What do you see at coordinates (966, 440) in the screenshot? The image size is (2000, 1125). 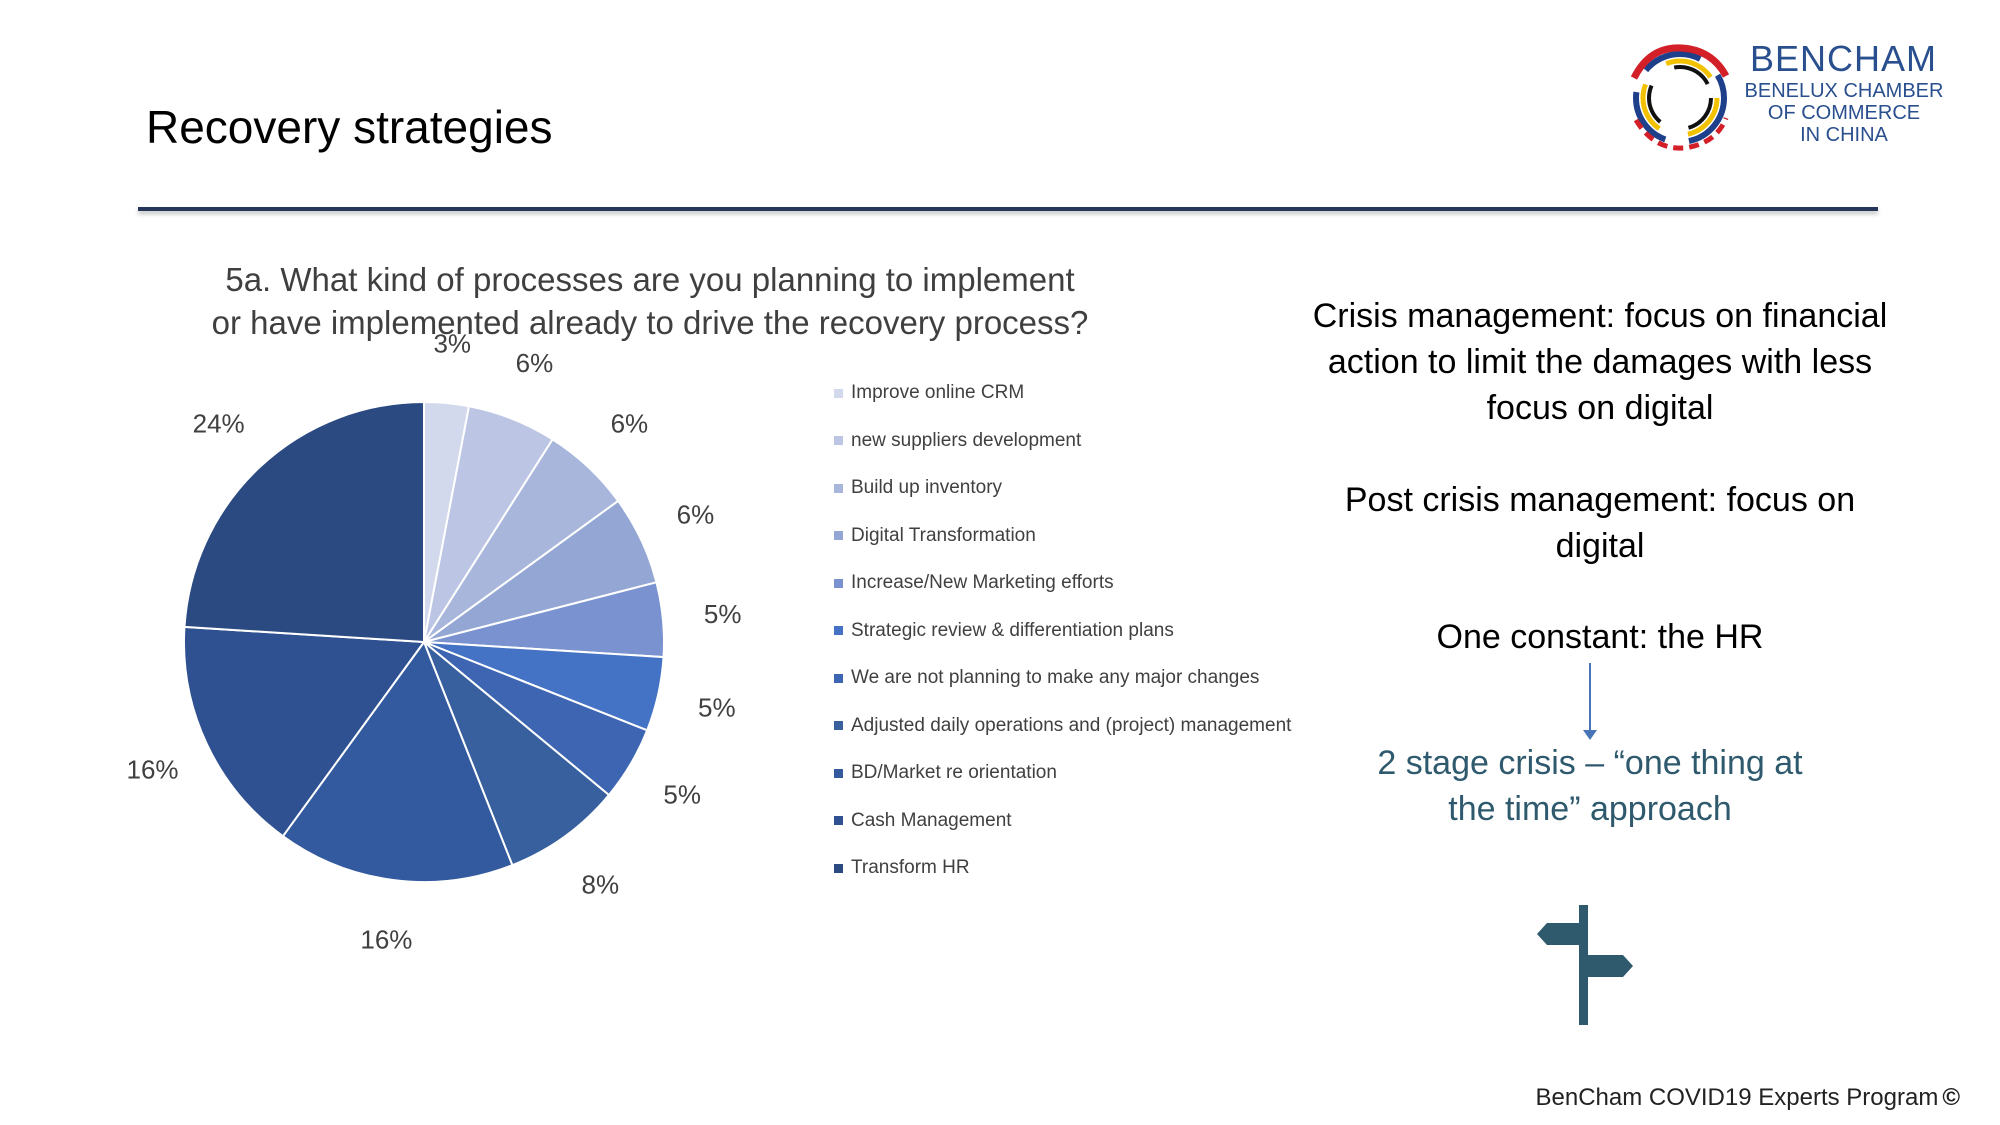 I see `legend-label: new suppliers development` at bounding box center [966, 440].